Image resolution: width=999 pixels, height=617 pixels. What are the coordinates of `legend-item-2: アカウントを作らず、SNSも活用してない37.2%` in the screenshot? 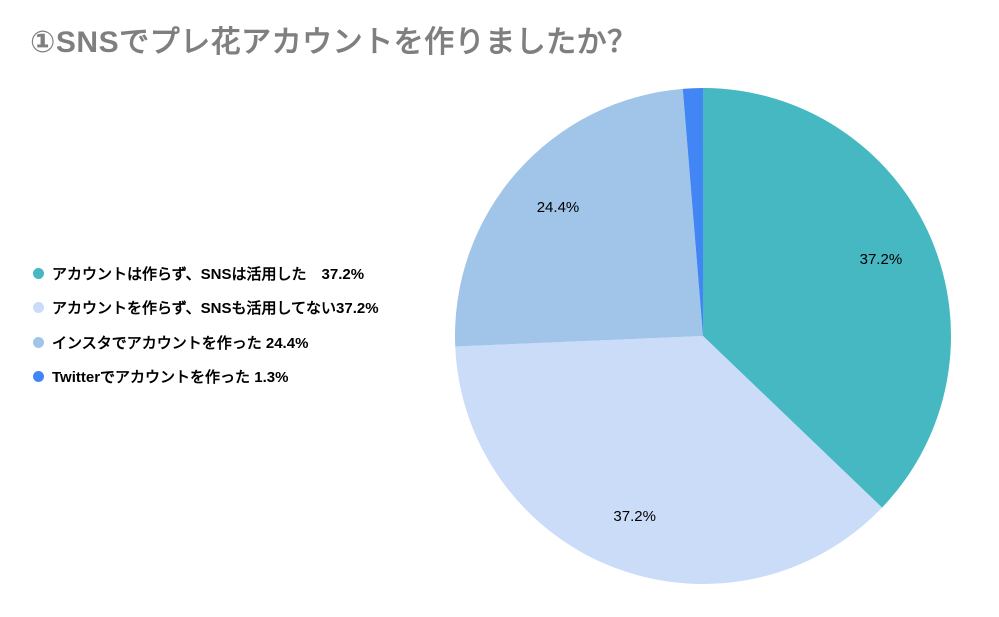 It's located at (206, 308).